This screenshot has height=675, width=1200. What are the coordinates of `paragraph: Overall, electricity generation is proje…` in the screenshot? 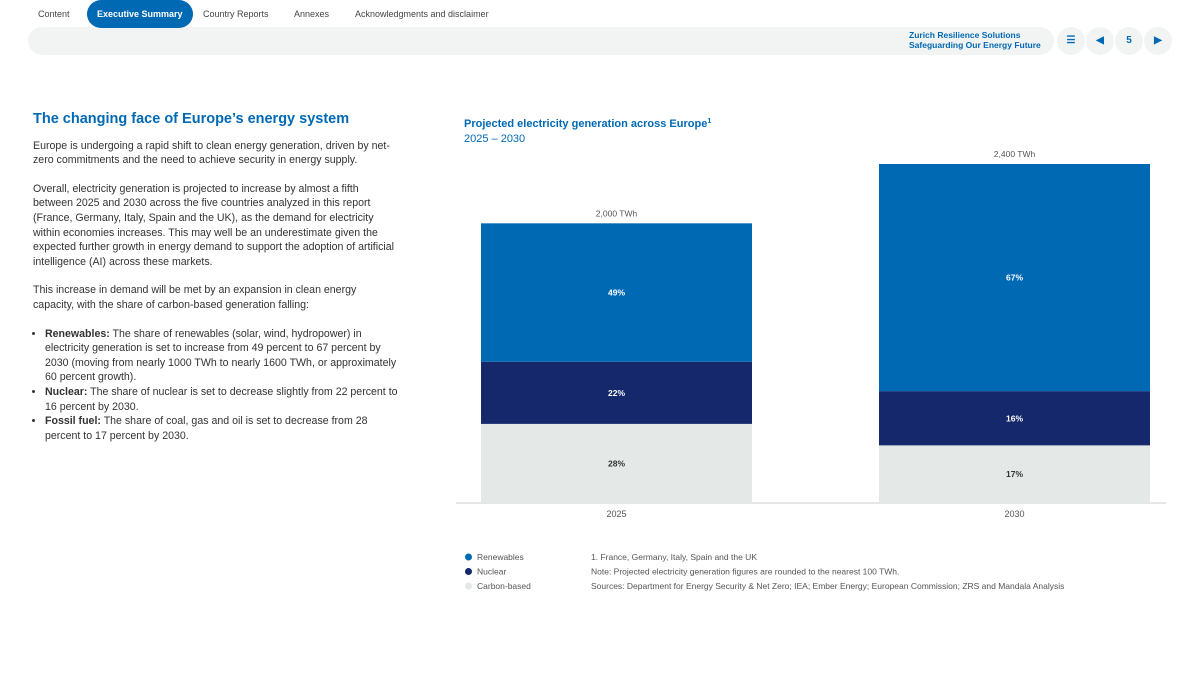 It's located at (213, 225).